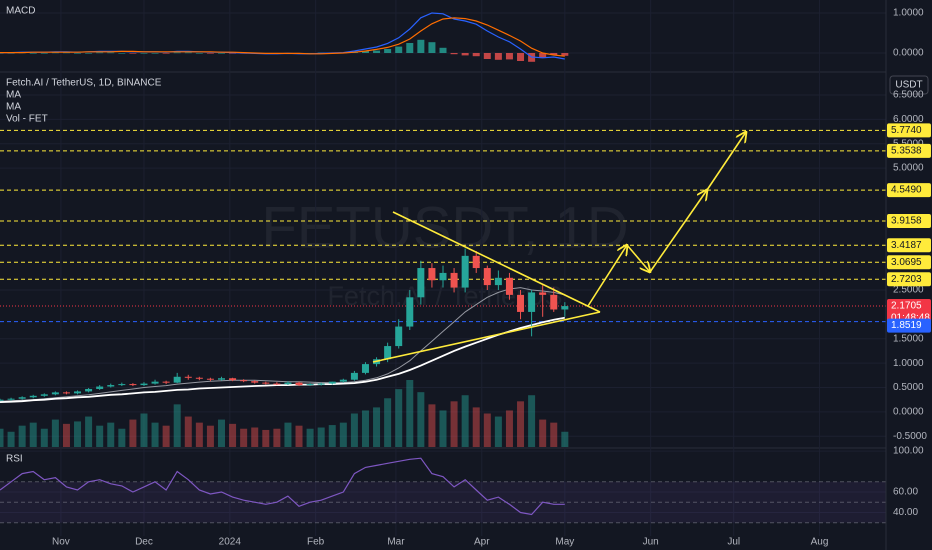  I want to click on level-label: 5.7740, so click(906, 130).